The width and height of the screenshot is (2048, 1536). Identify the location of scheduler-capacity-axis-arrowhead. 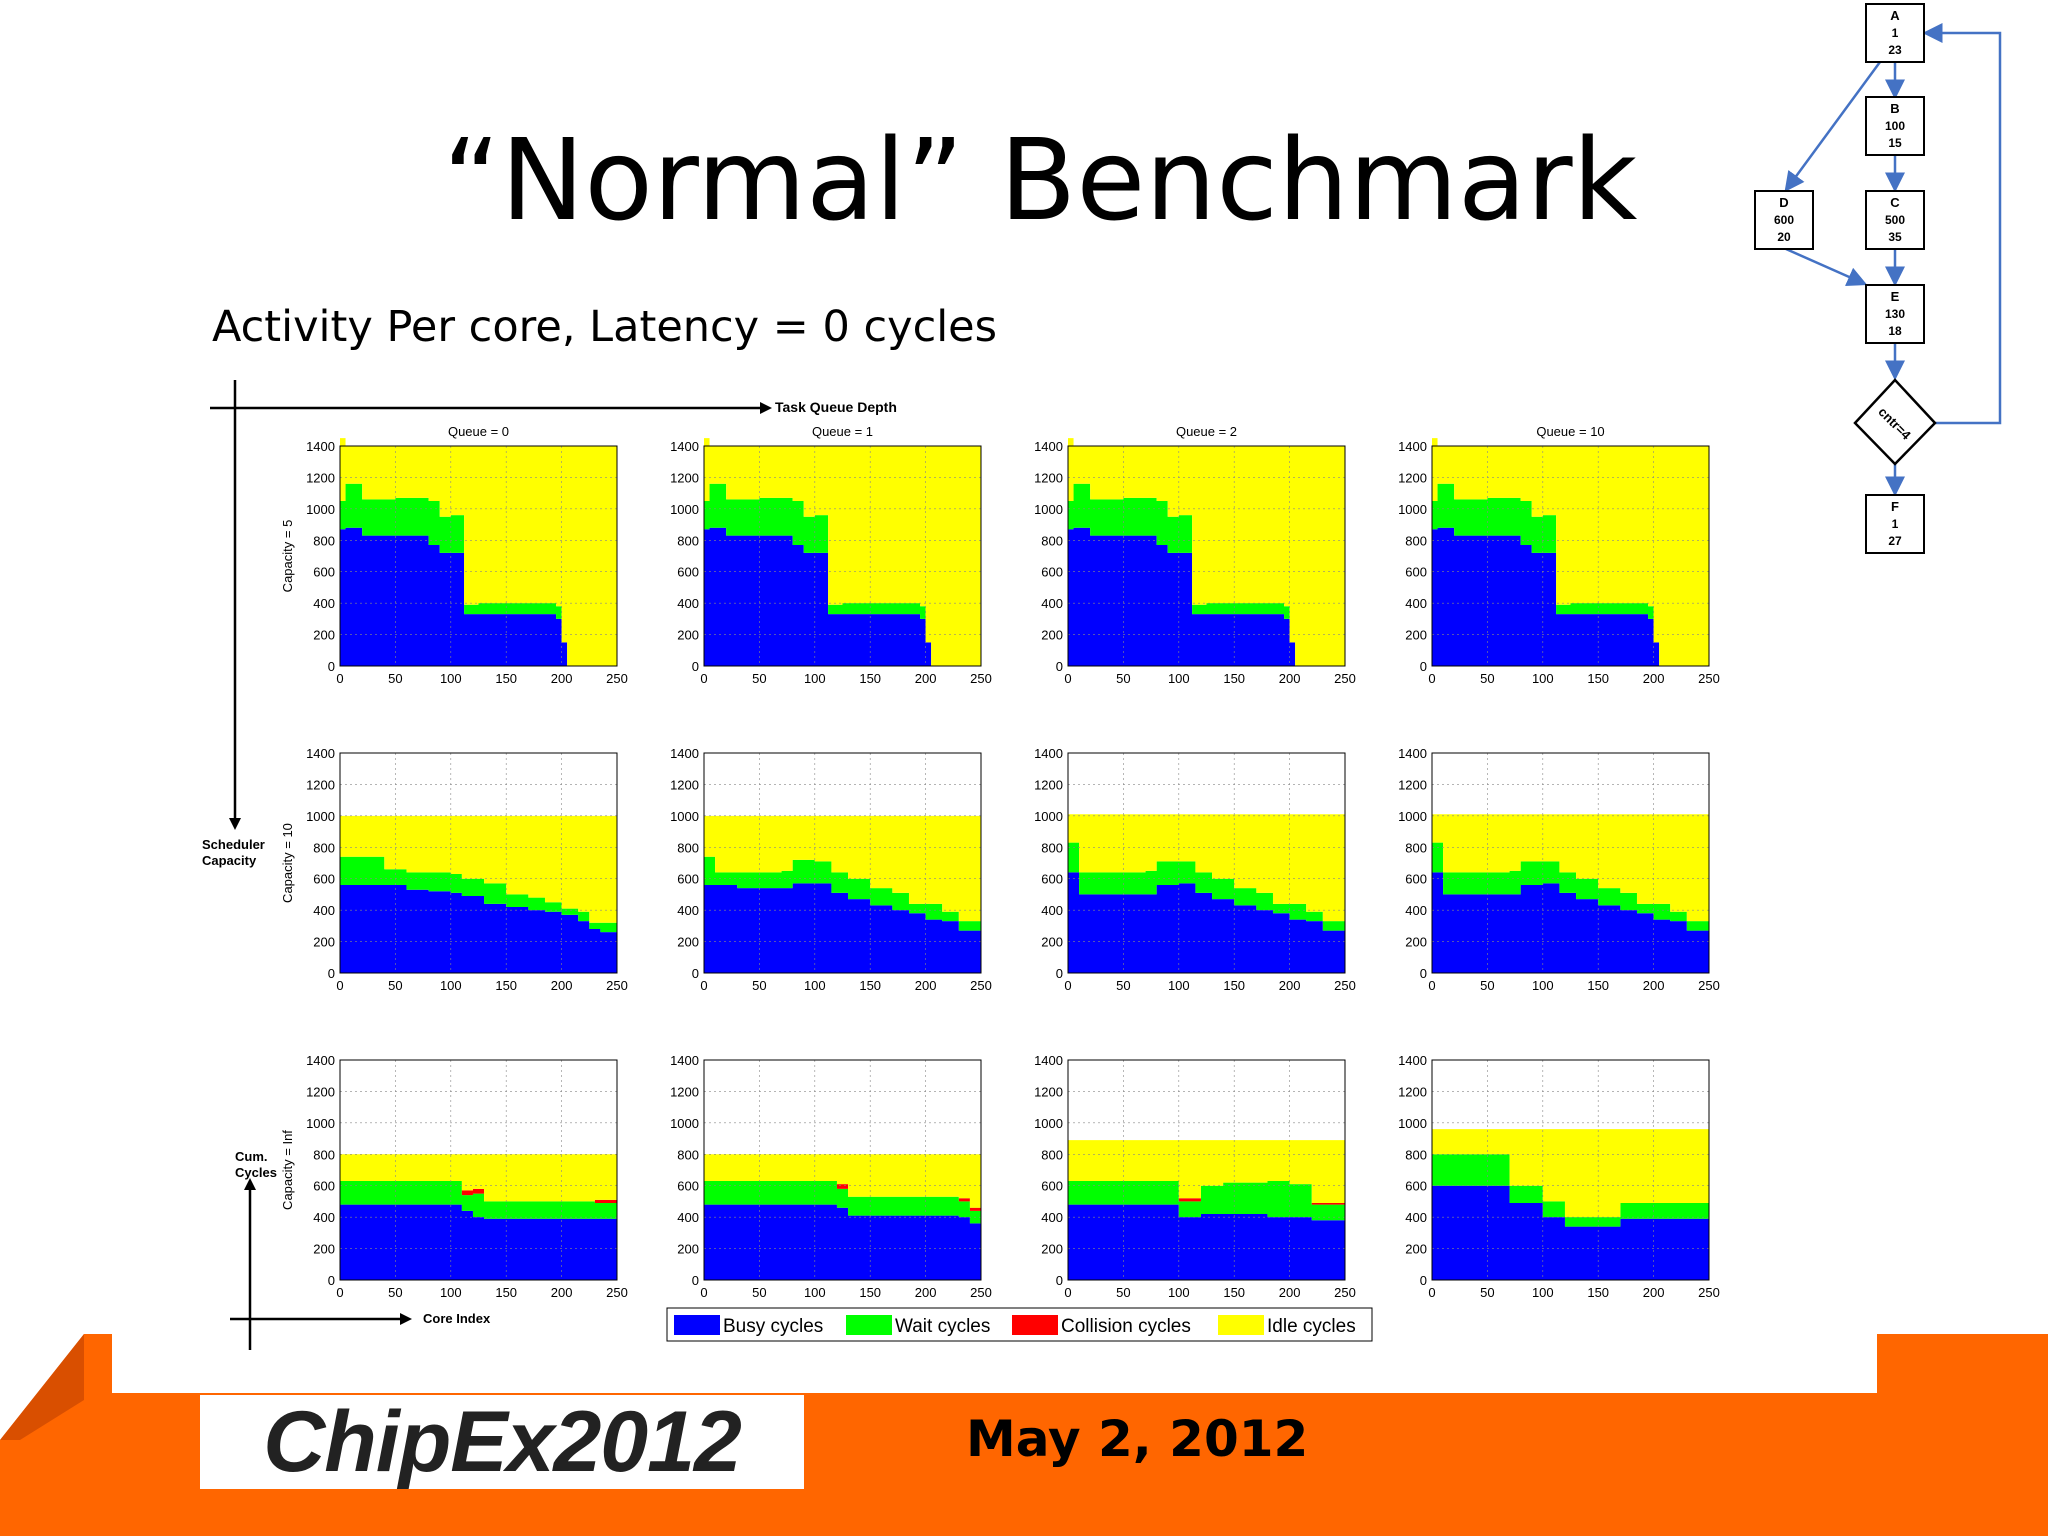
(235, 824).